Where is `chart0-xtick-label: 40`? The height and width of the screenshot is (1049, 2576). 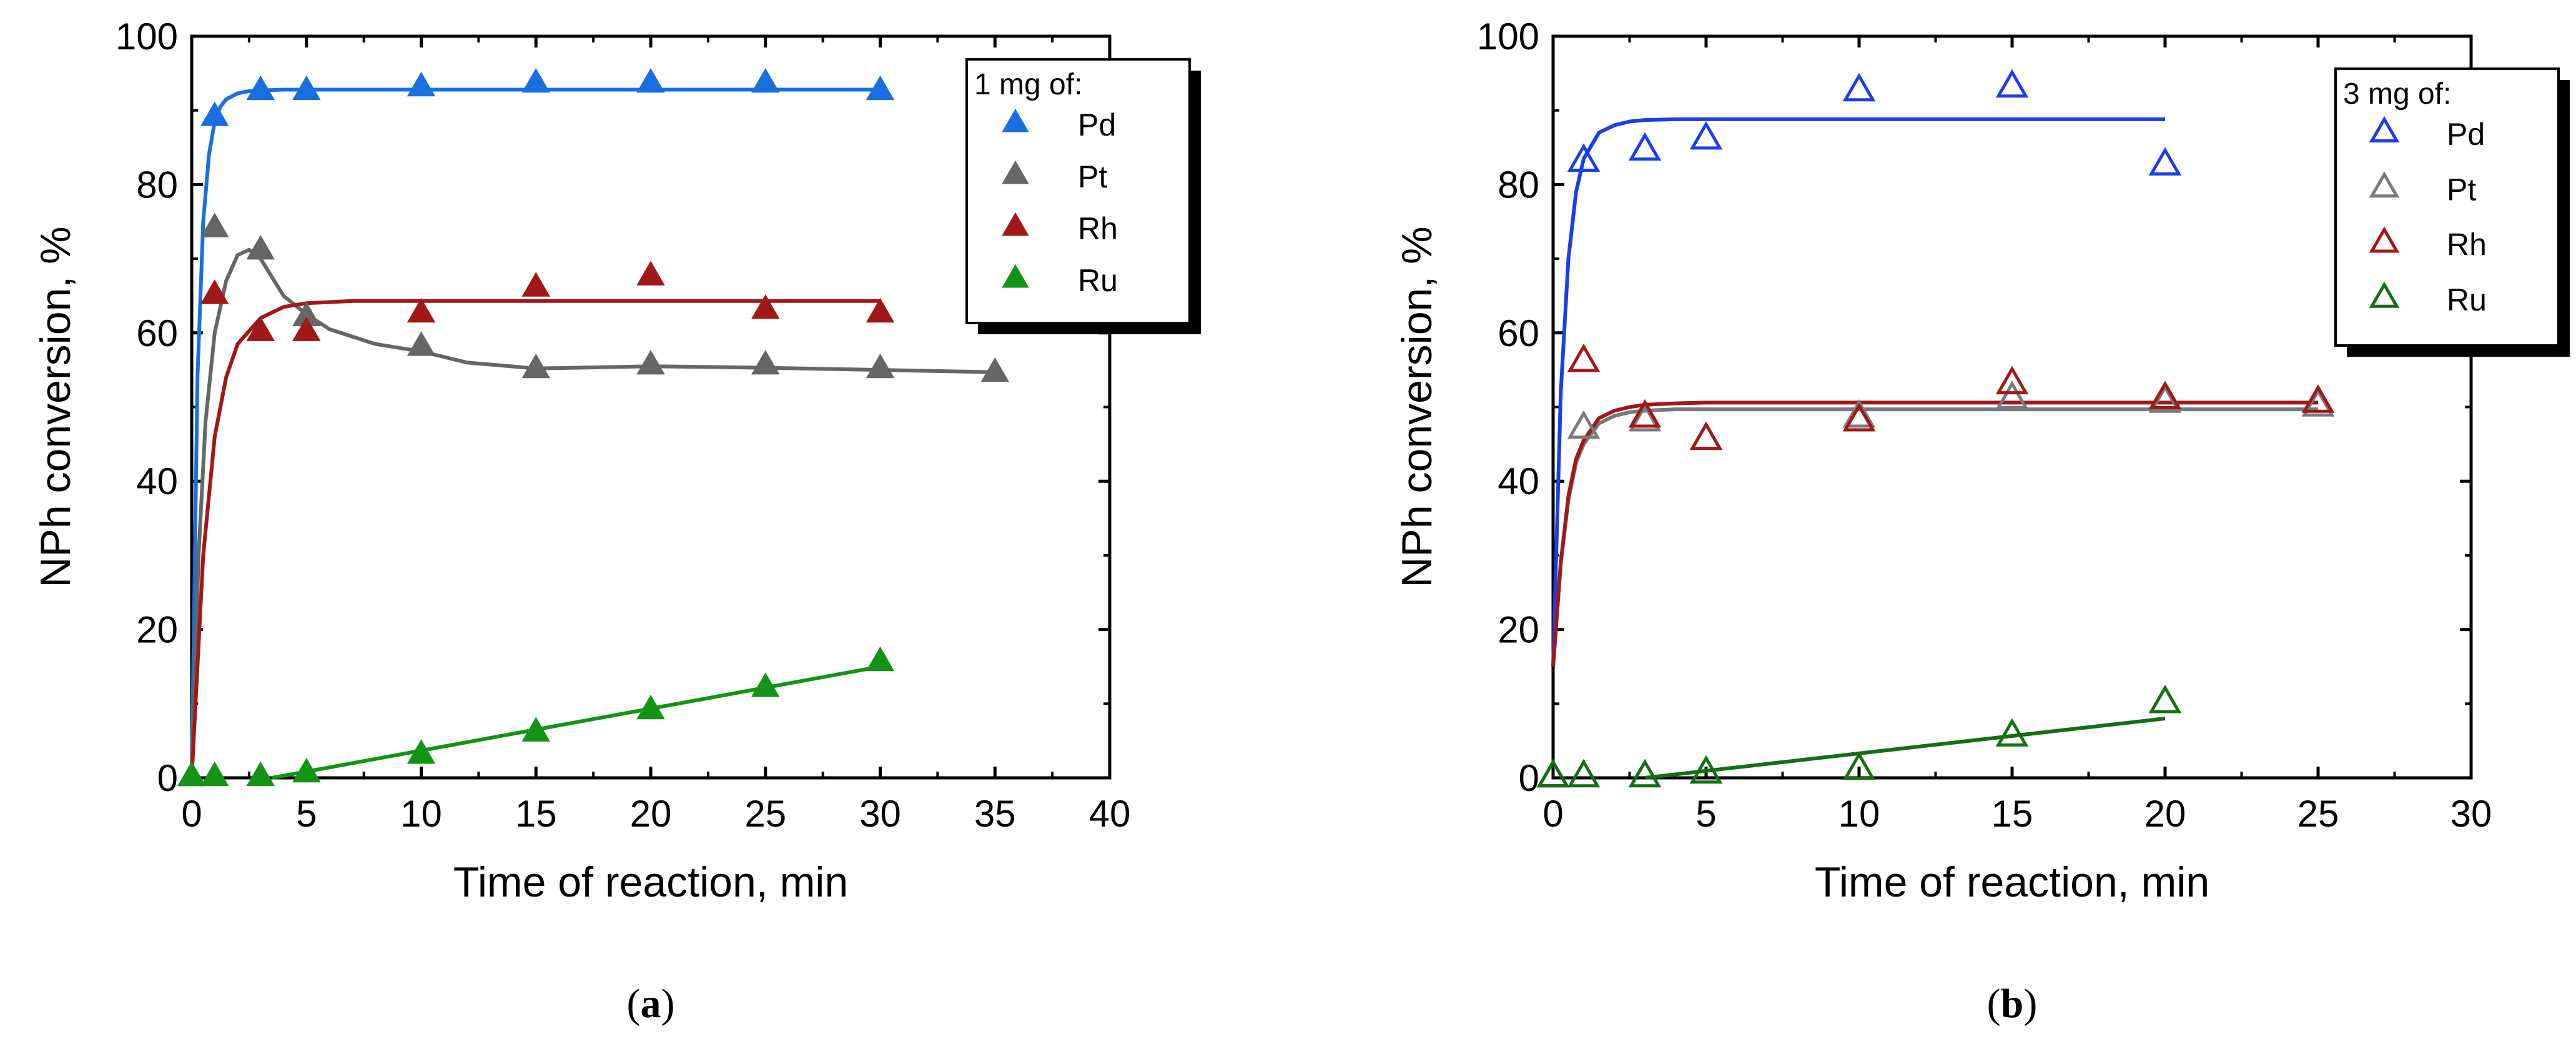 chart0-xtick-label: 40 is located at coordinates (1110, 814).